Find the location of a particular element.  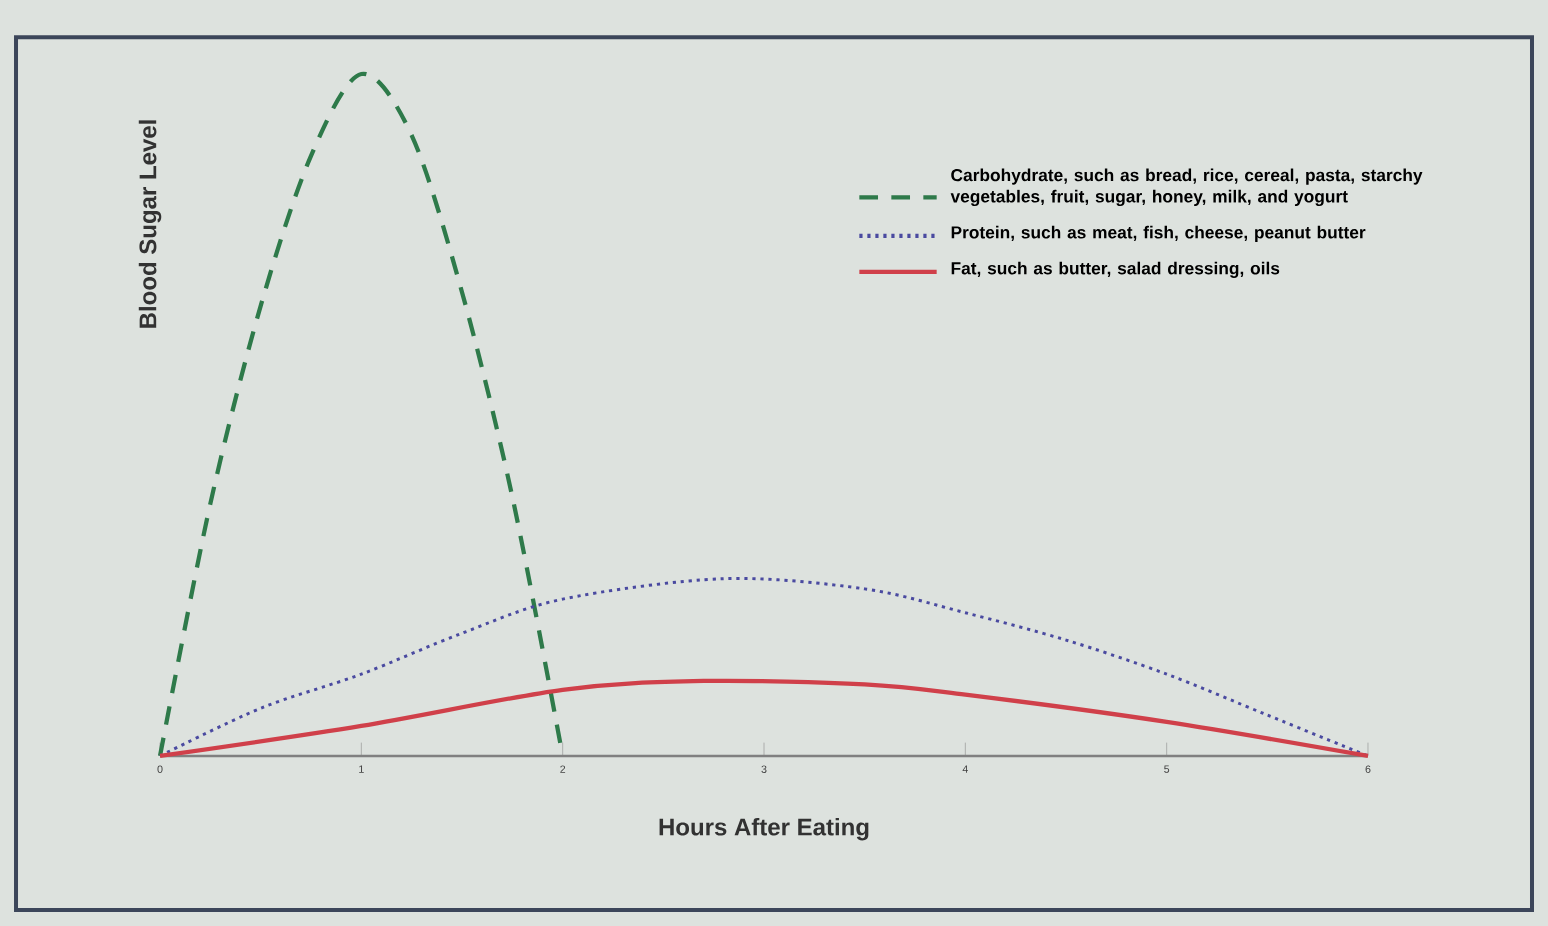

legend-label: Carbohydrate, such as bread, rice, cereal, pasta, starchy vegetables, fruit, sugar, honey, milk, and yogurt is located at coordinates (1186, 187).